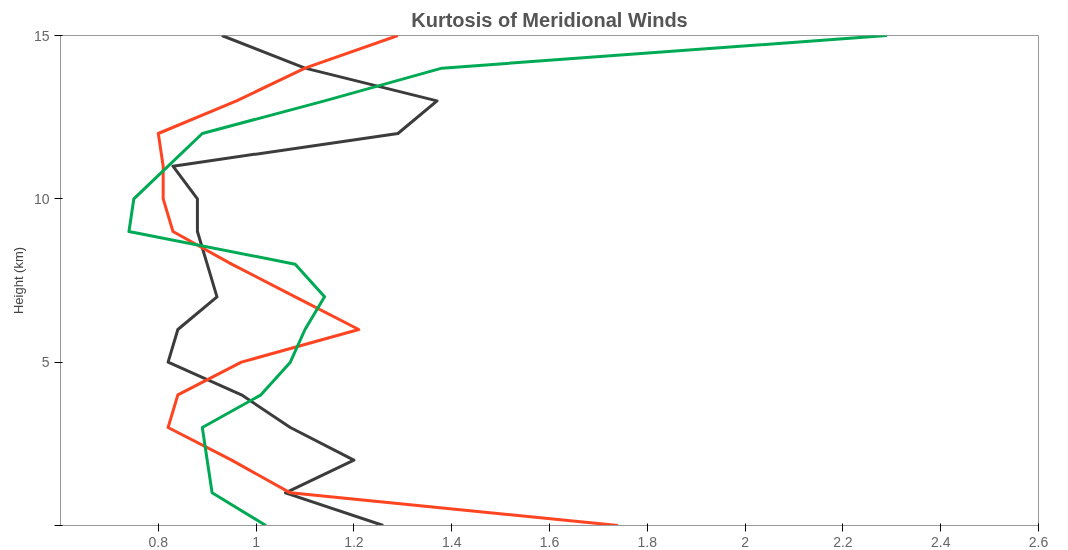 This screenshot has width=1068, height=550. What do you see at coordinates (1038, 541) in the screenshot?
I see `x-tick-label: 2.6` at bounding box center [1038, 541].